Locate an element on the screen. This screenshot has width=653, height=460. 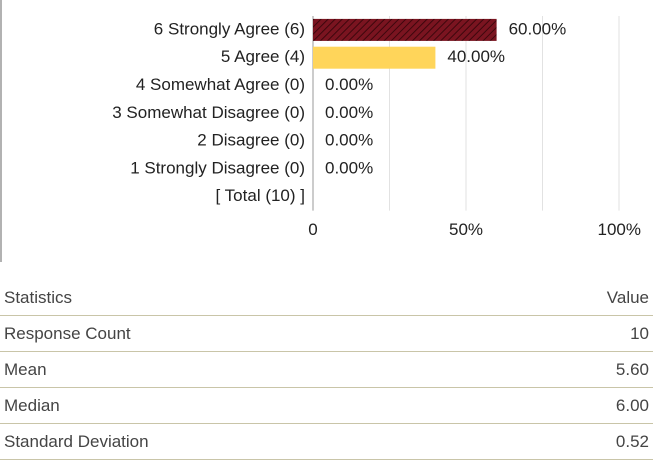
table-cell: Standard Deviation is located at coordinates (246, 441).